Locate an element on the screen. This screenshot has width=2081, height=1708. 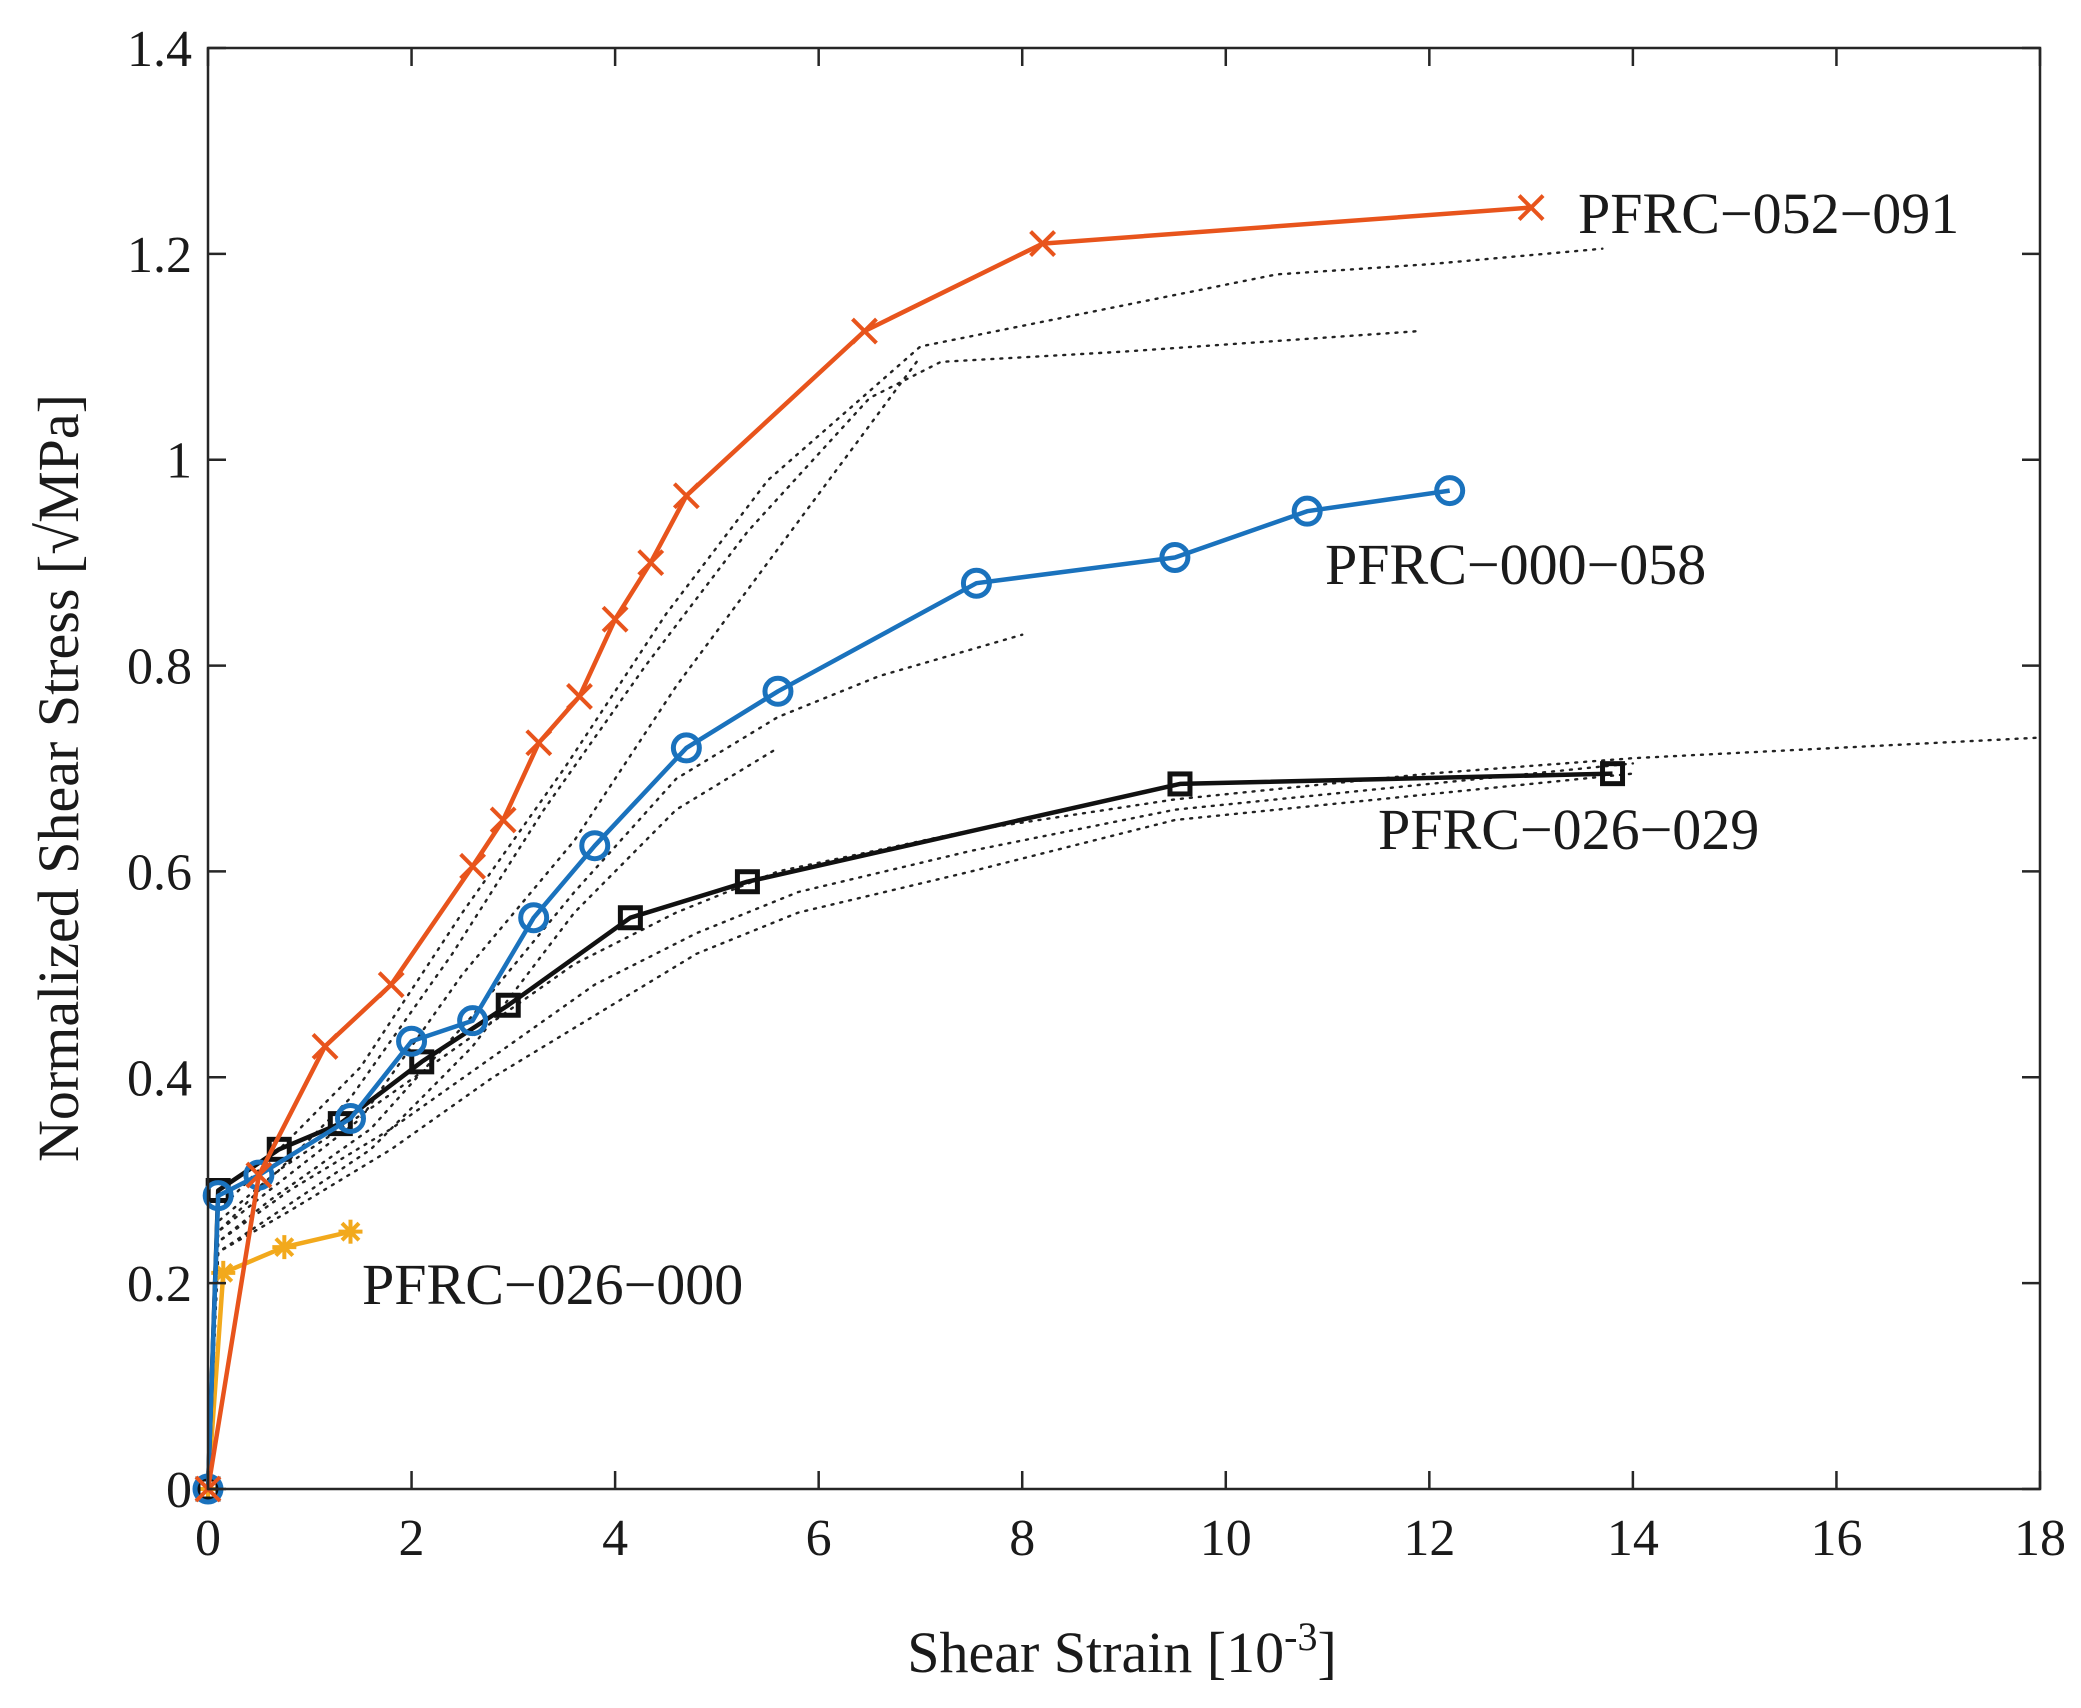
y-tick-label: 1 is located at coordinates (179, 461).